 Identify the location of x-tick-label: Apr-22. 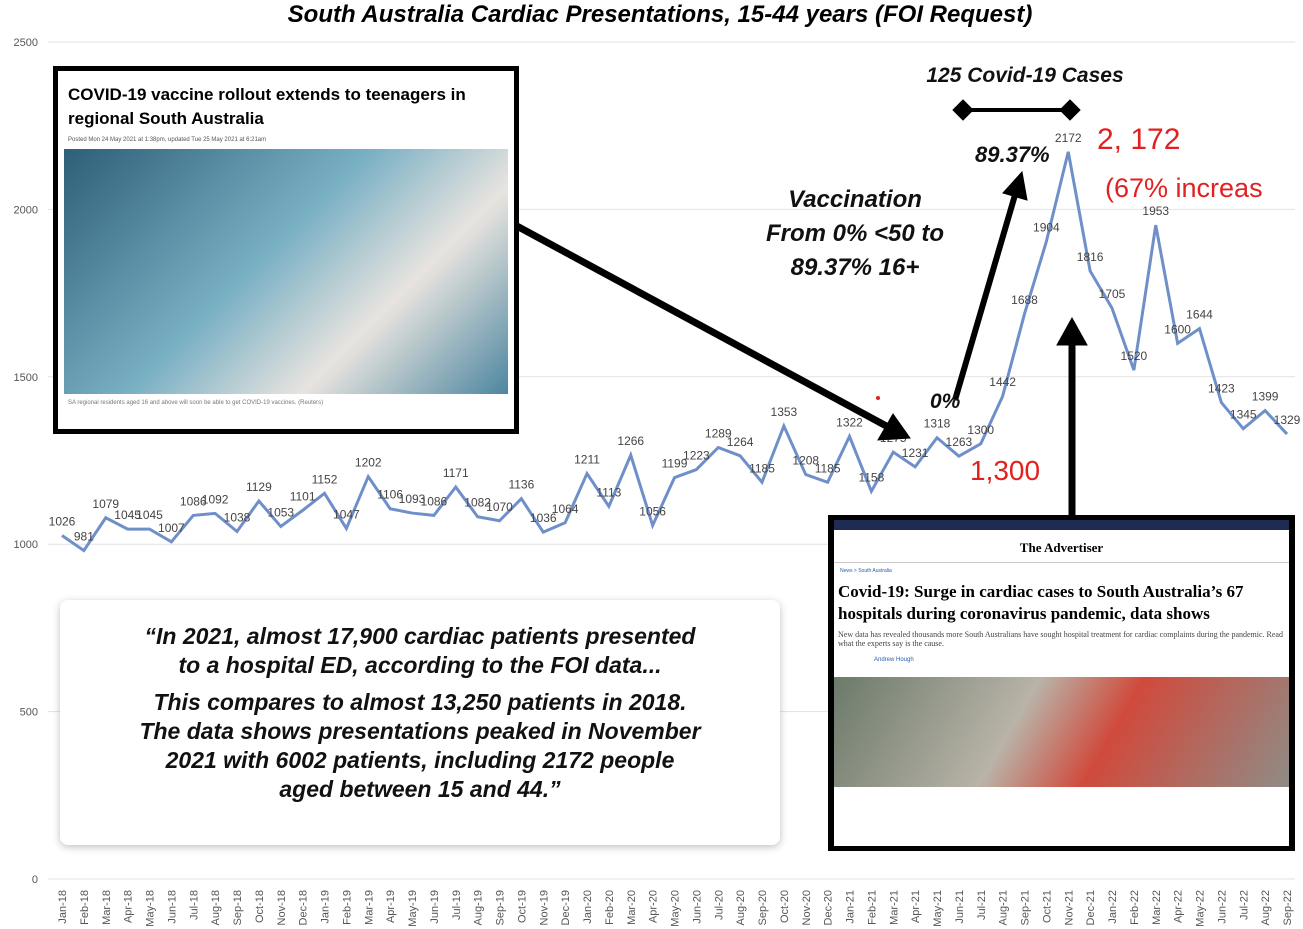
(1179, 906).